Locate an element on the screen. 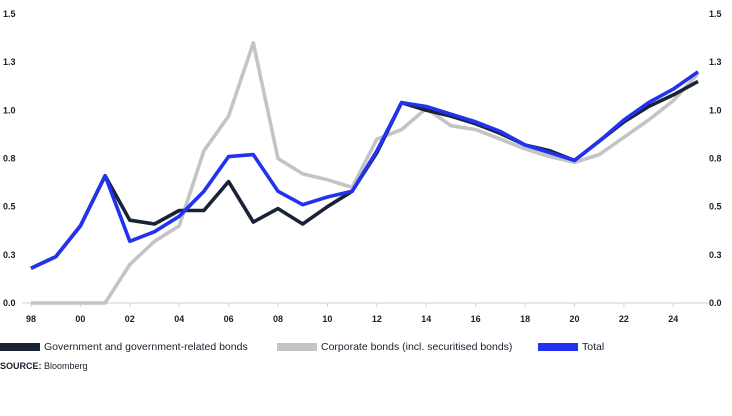  legend-swatch-government is located at coordinates (20, 347).